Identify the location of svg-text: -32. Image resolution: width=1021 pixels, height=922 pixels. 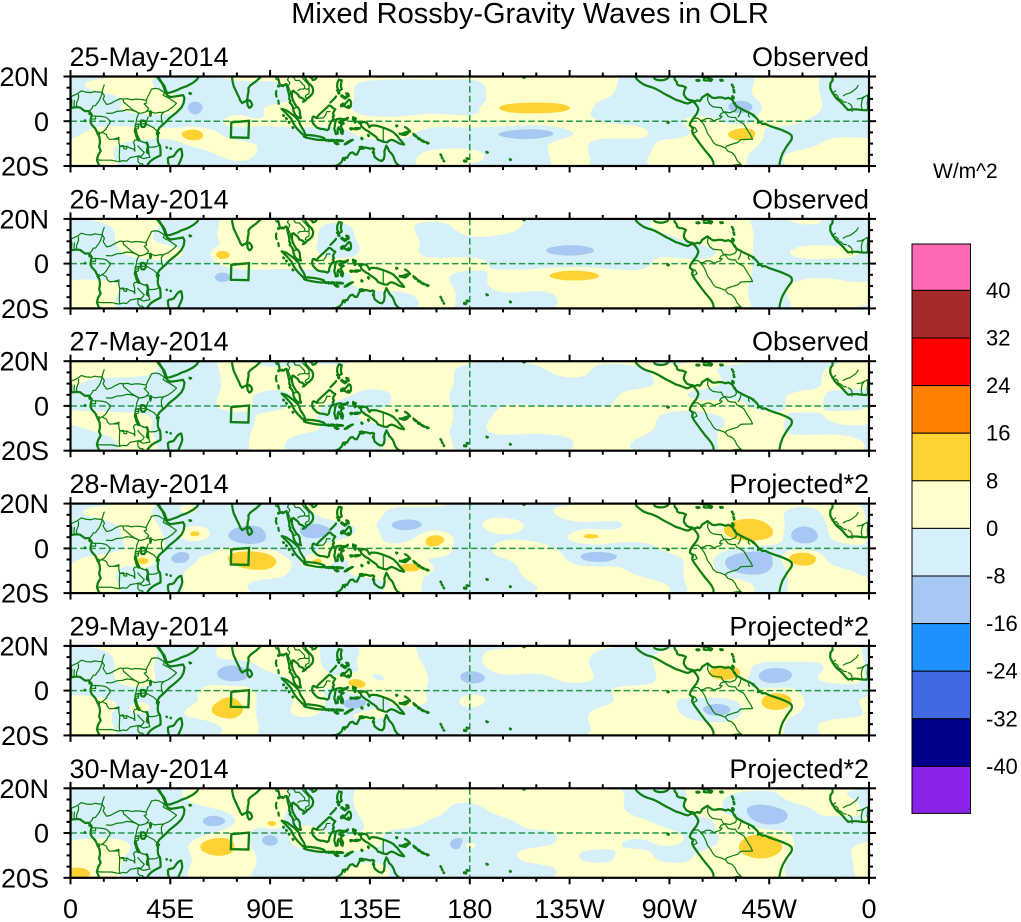
(1002, 718).